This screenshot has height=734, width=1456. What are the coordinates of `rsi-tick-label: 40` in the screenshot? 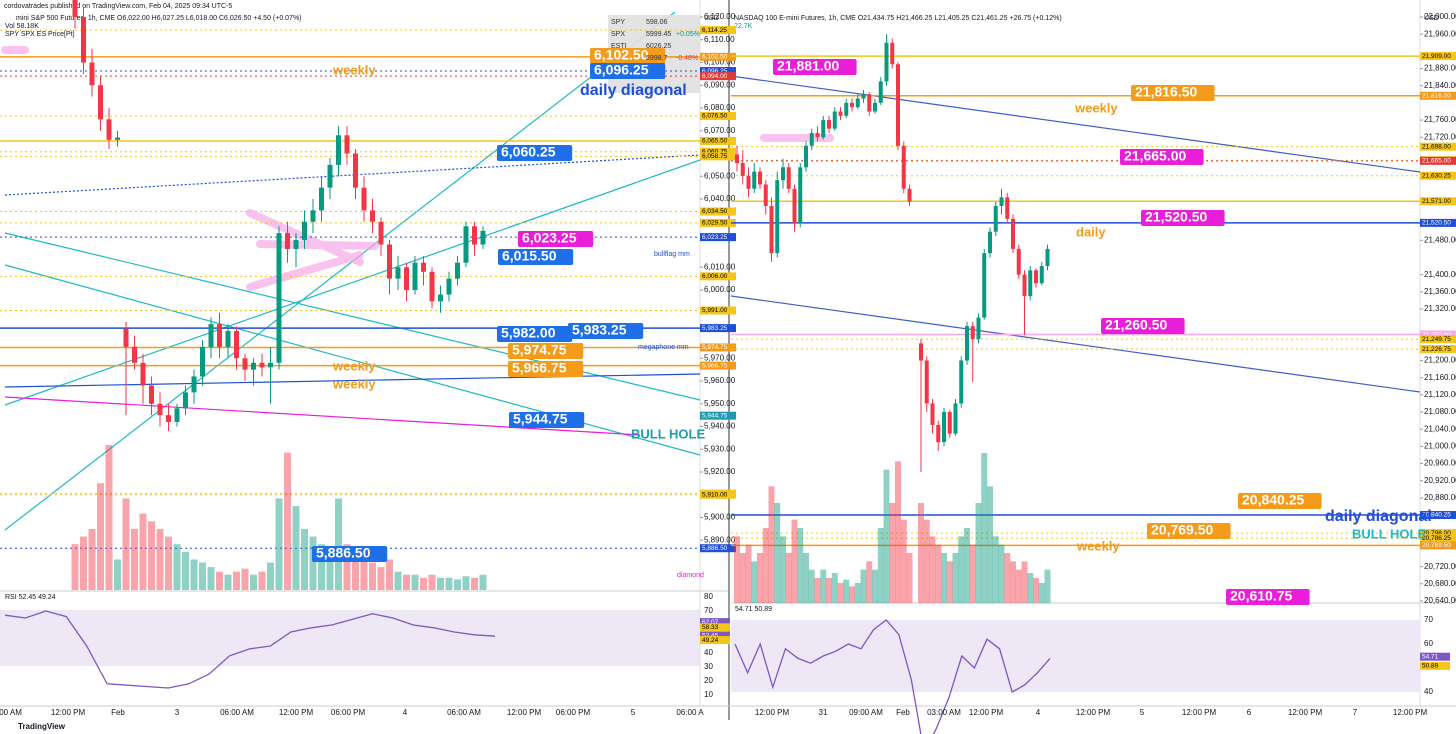 It's located at (1428, 691).